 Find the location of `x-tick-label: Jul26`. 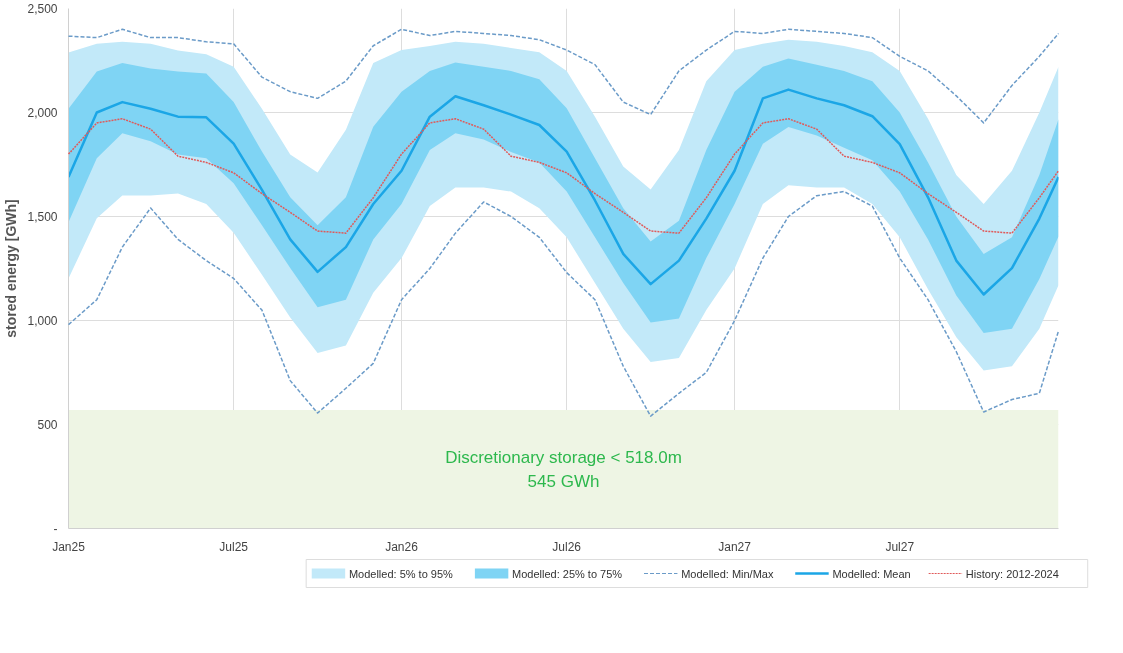

x-tick-label: Jul26 is located at coordinates (567, 546).